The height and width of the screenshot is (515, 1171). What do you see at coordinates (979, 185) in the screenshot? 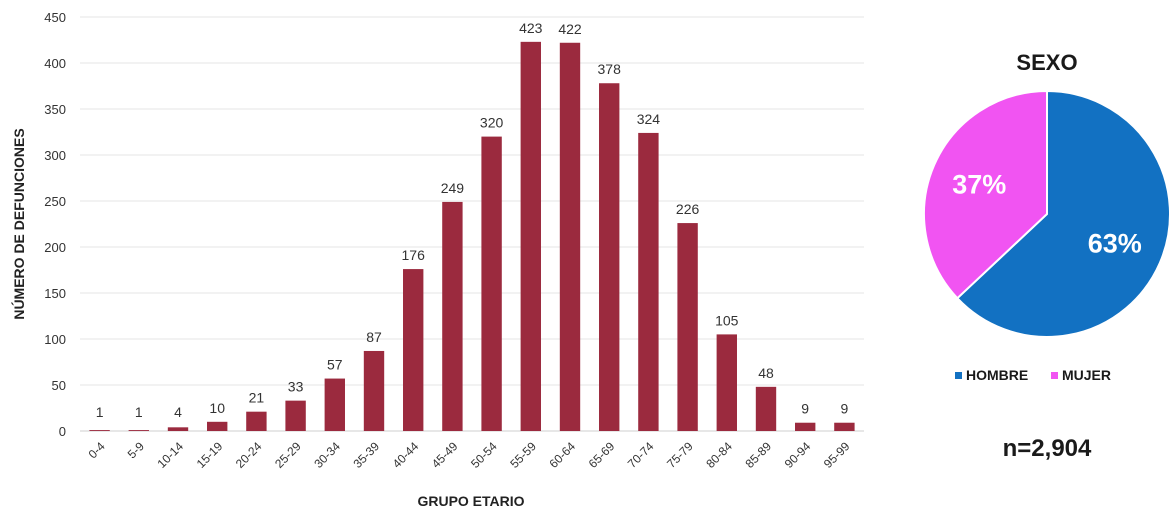
I see `pie-slice-label: 37%` at bounding box center [979, 185].